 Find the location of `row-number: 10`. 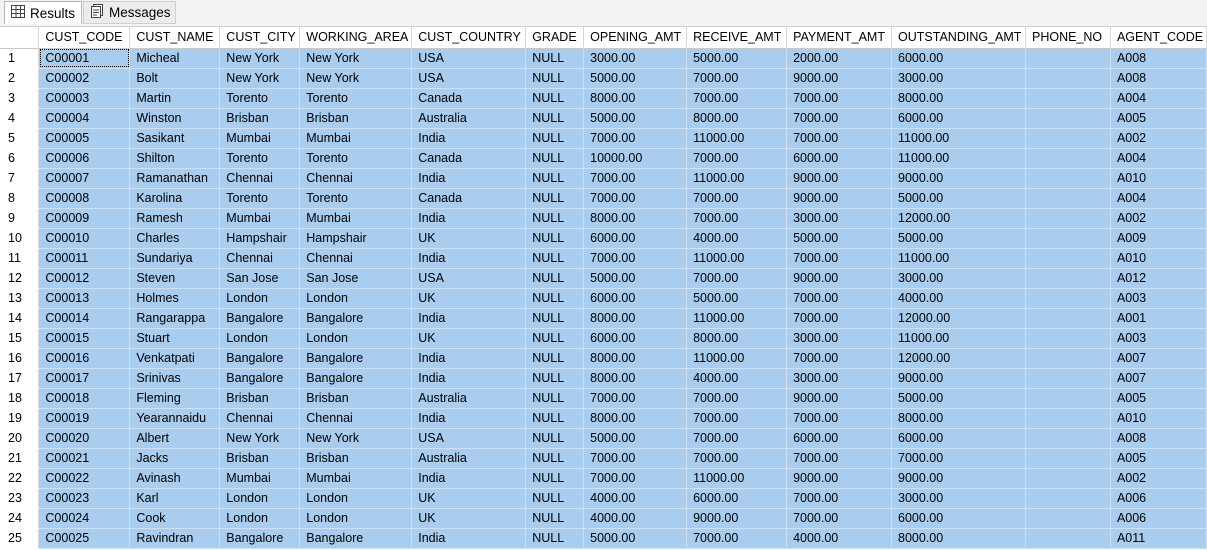

row-number: 10 is located at coordinates (20, 238).